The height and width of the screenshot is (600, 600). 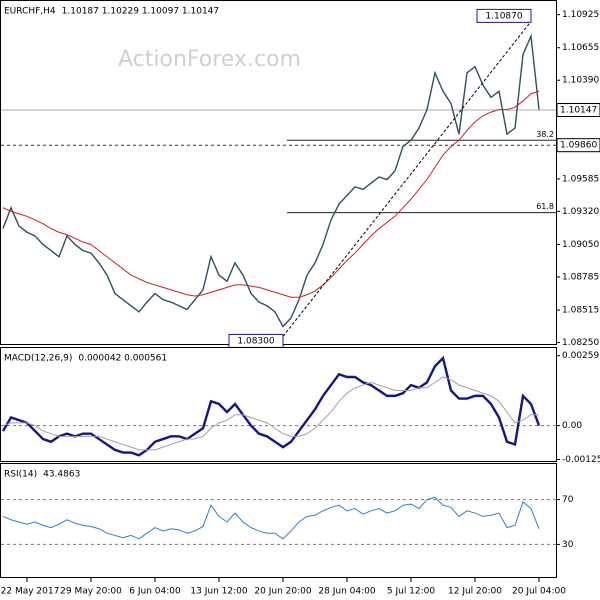 What do you see at coordinates (209, 59) in the screenshot?
I see `watermark: ActionForex.com` at bounding box center [209, 59].